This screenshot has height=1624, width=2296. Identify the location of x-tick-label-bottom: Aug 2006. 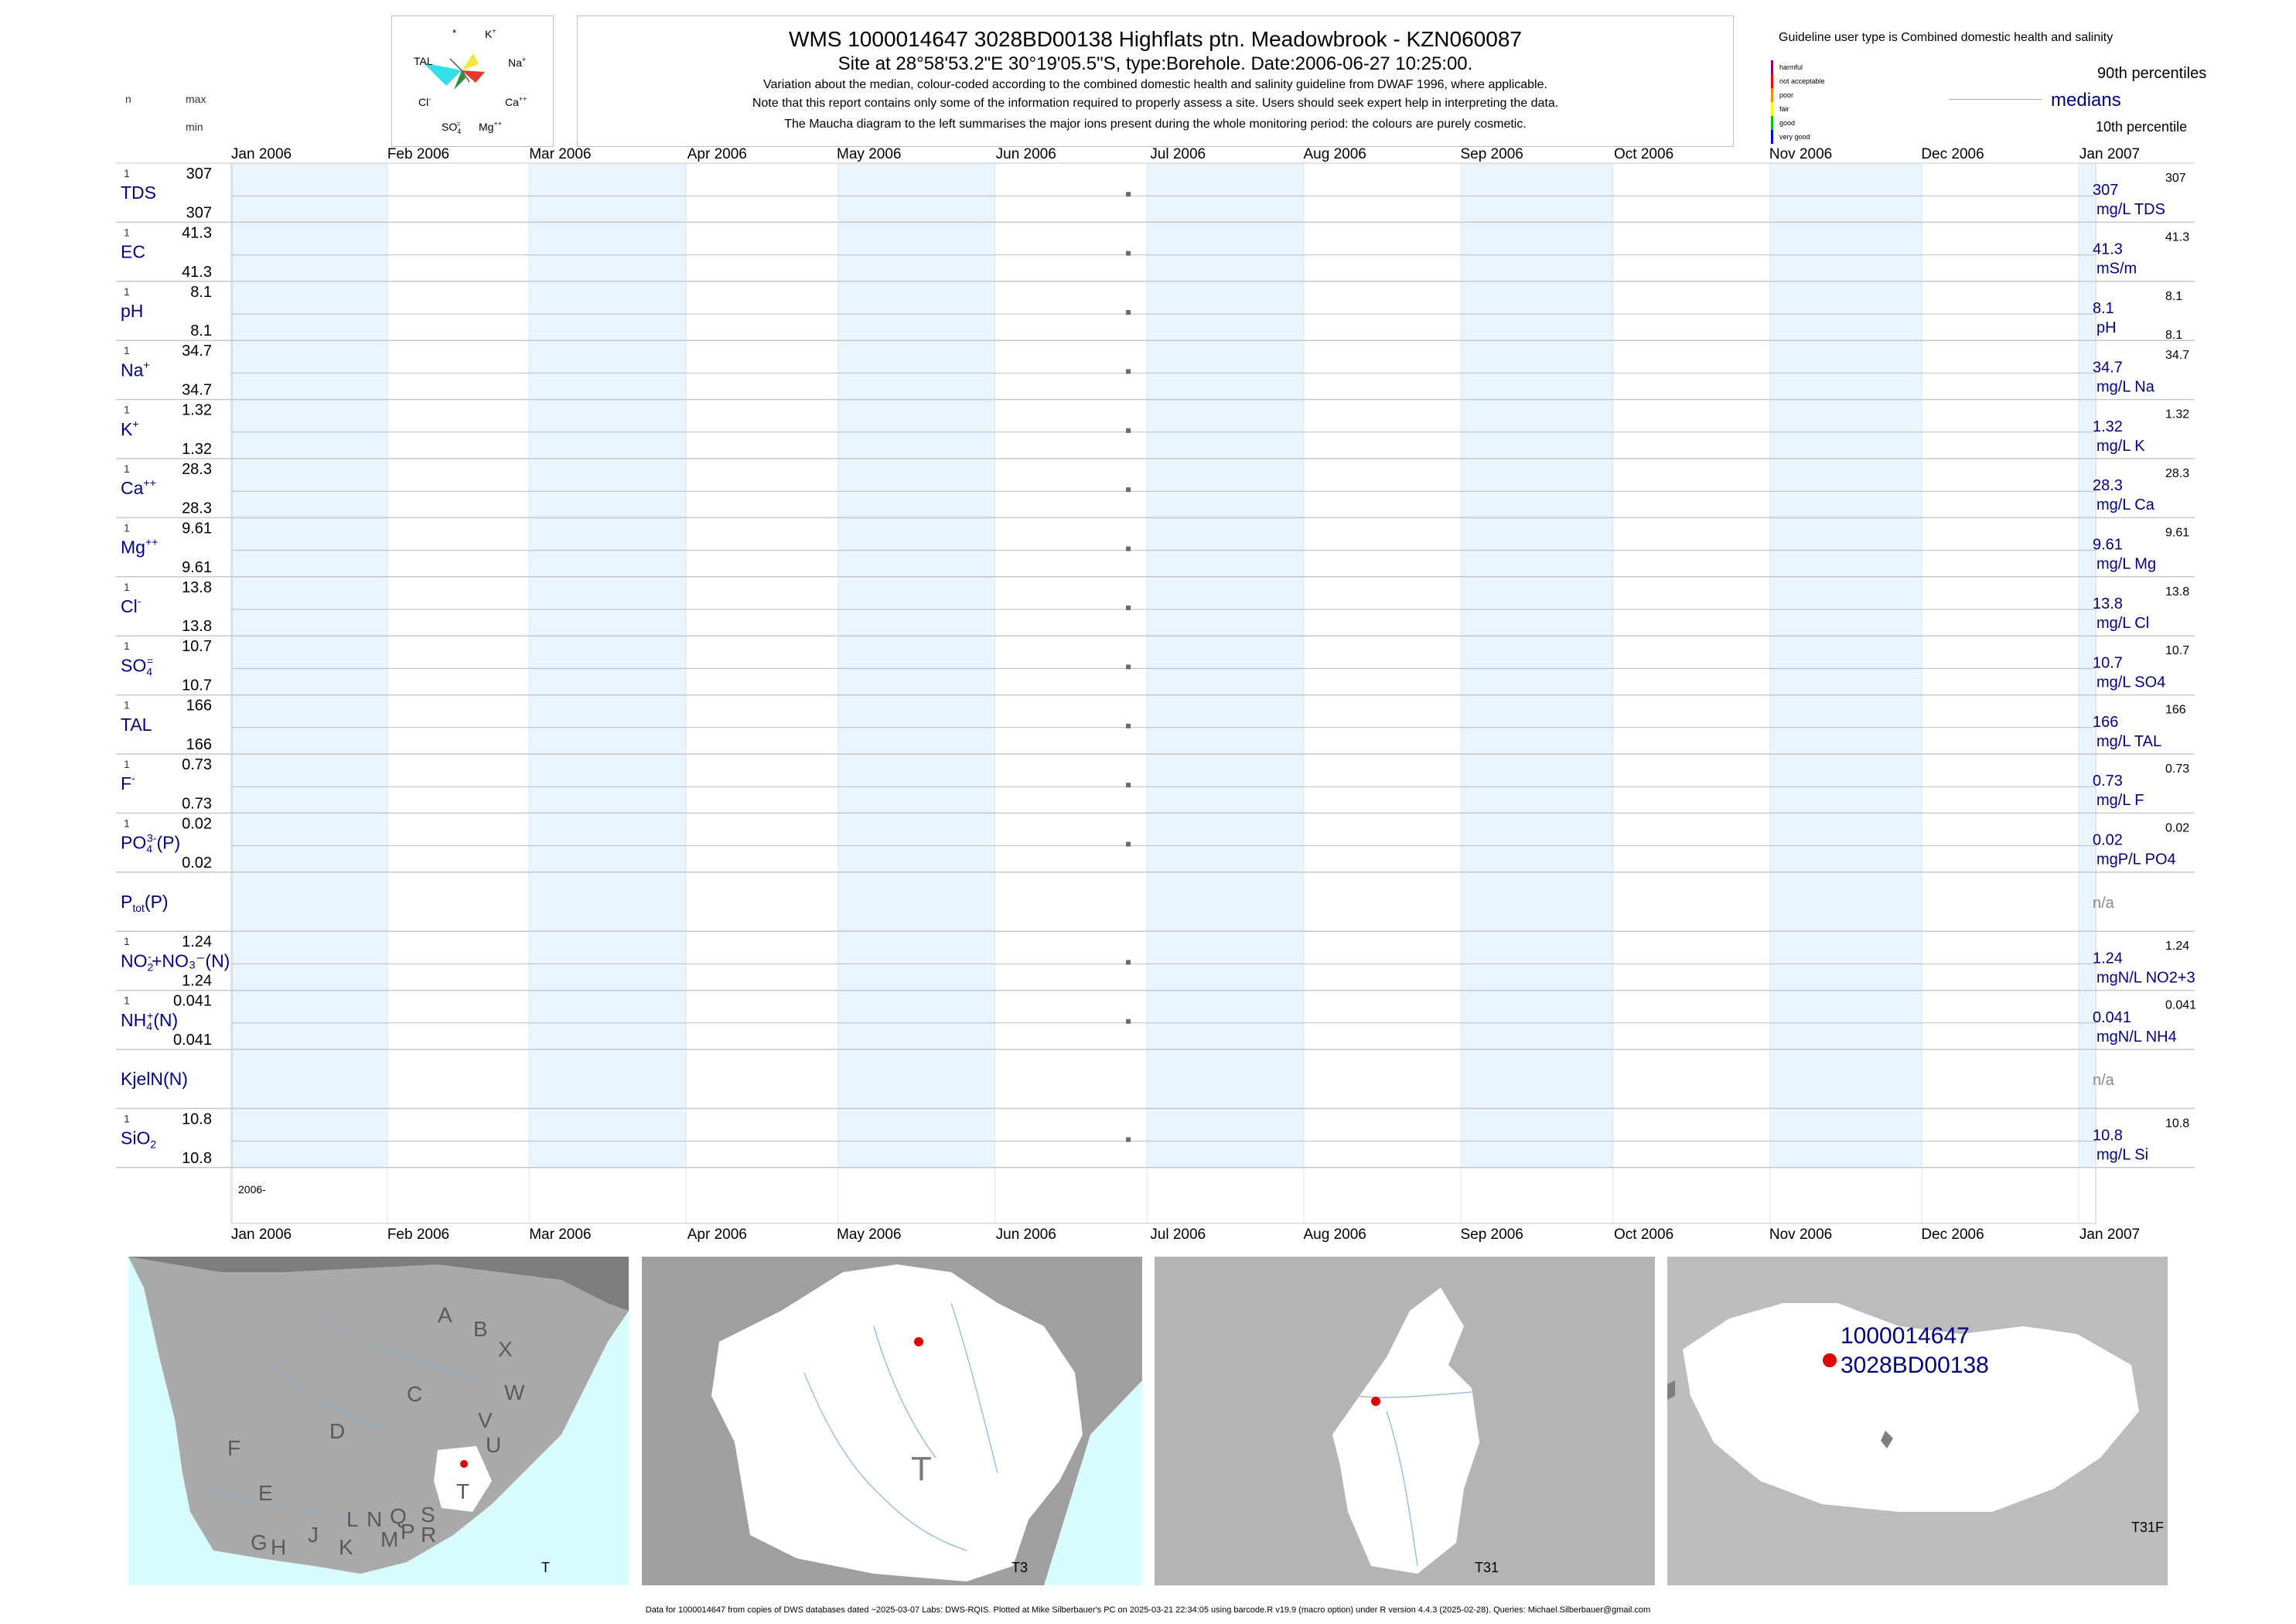
(1334, 1235).